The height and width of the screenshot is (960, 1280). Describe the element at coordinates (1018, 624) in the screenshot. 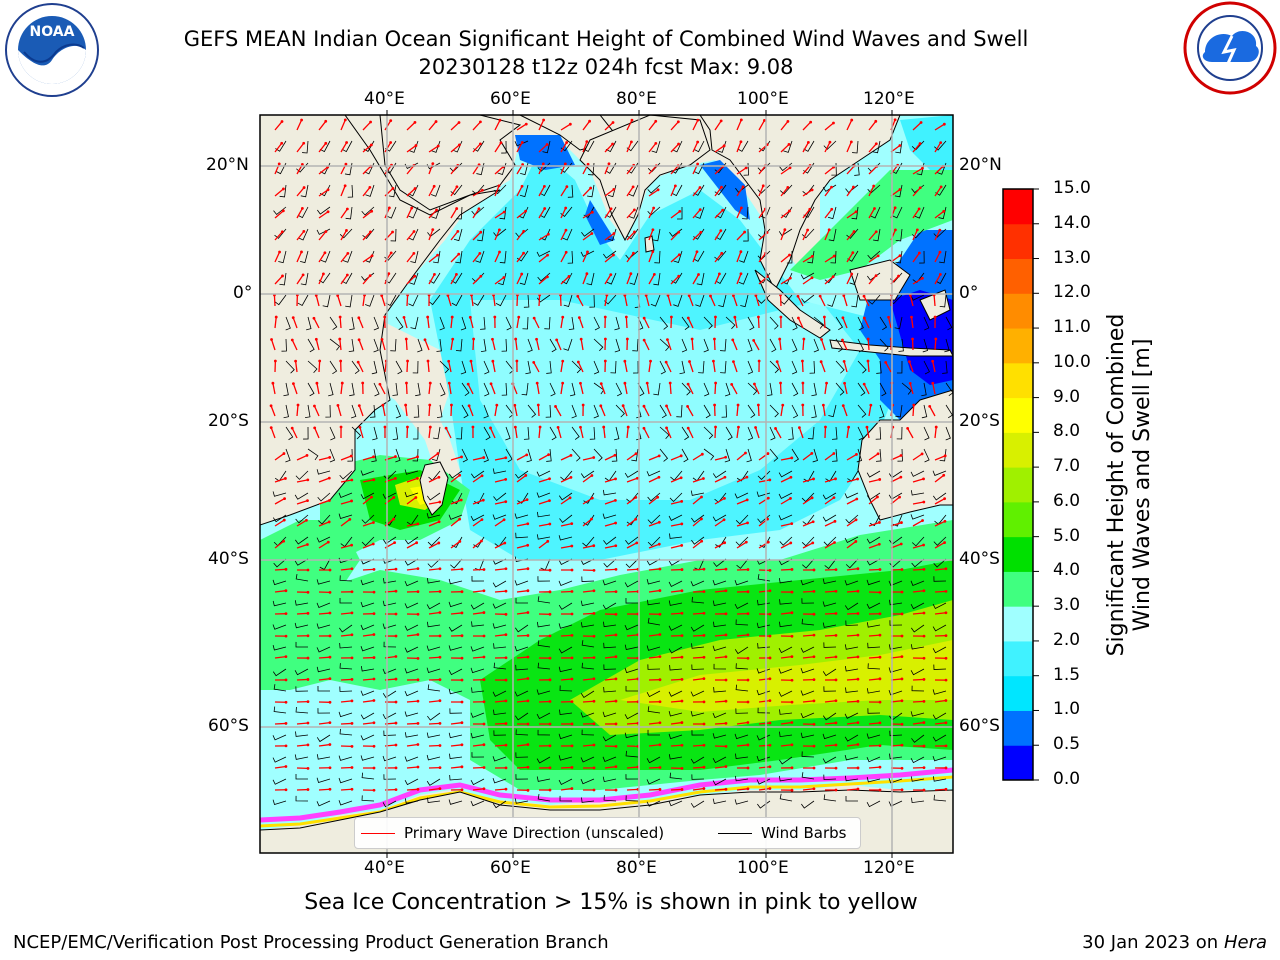

I see `colorbar-segment` at that location.